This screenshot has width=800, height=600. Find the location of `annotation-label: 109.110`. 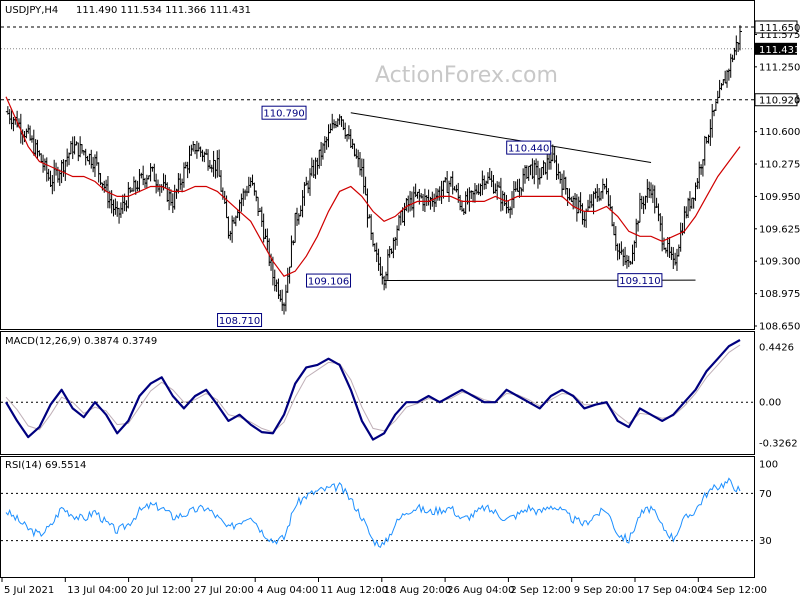

annotation-label: 109.110 is located at coordinates (639, 281).